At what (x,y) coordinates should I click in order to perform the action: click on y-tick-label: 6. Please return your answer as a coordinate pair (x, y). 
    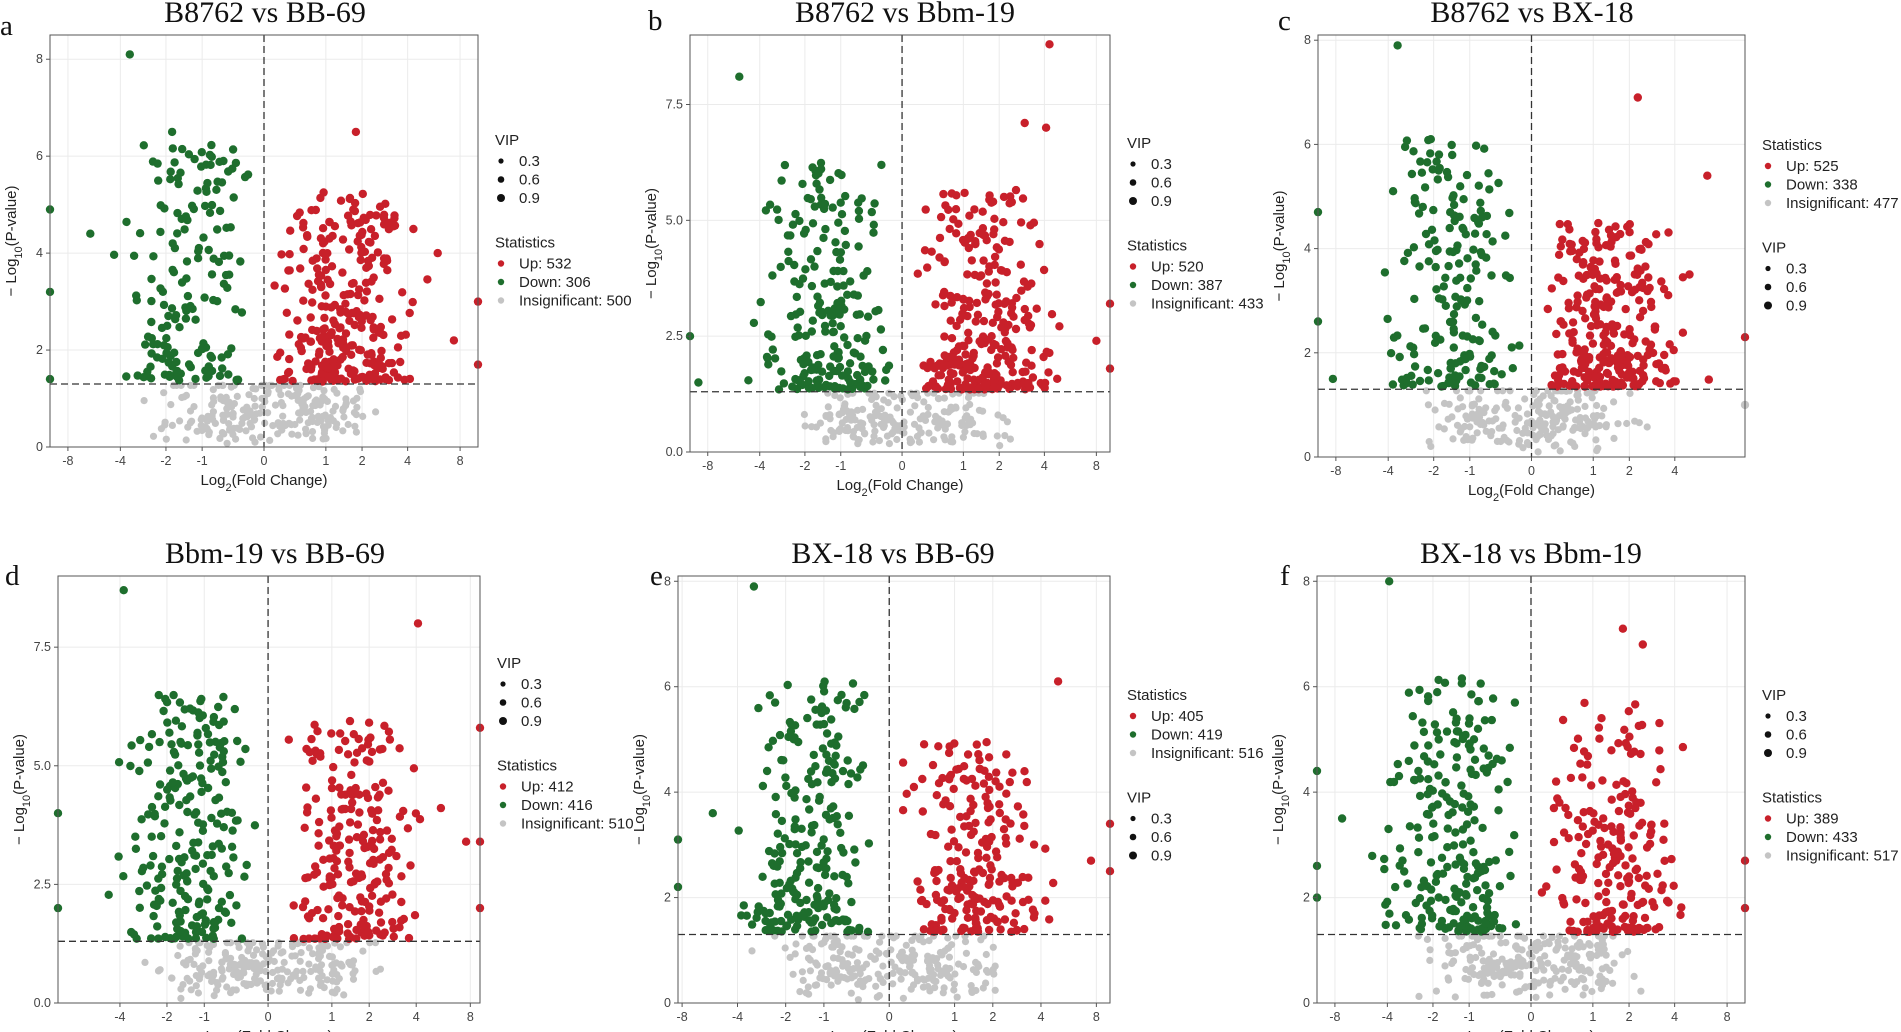
    Looking at the image, I should click on (1307, 144).